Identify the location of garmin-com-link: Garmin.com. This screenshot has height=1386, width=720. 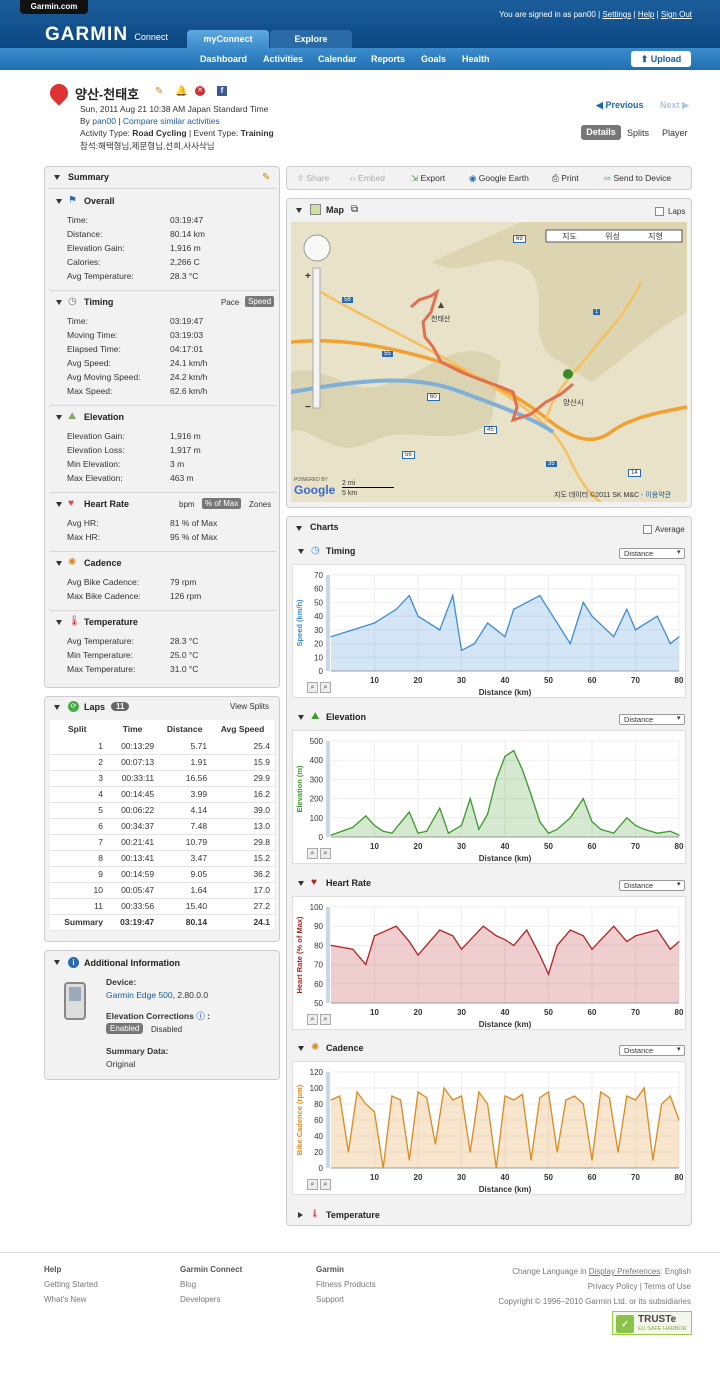
(54, 7).